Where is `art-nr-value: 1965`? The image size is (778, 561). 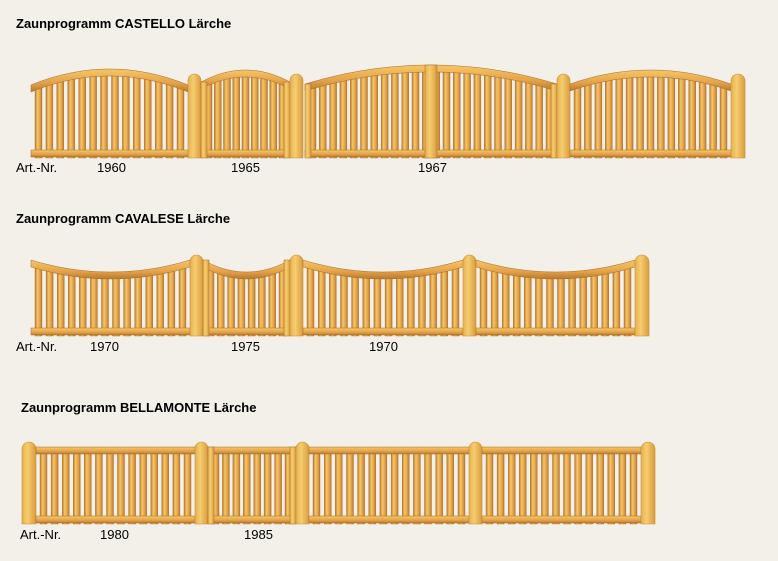
art-nr-value: 1965 is located at coordinates (245, 167).